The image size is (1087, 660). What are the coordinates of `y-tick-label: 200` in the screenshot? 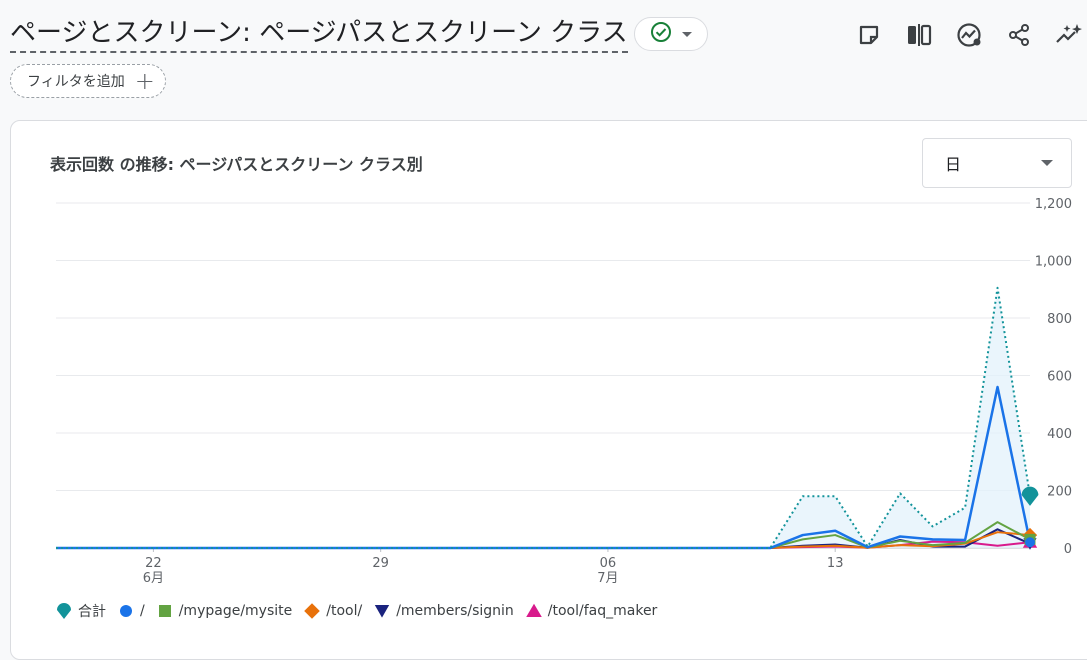 It's located at (1059, 492).